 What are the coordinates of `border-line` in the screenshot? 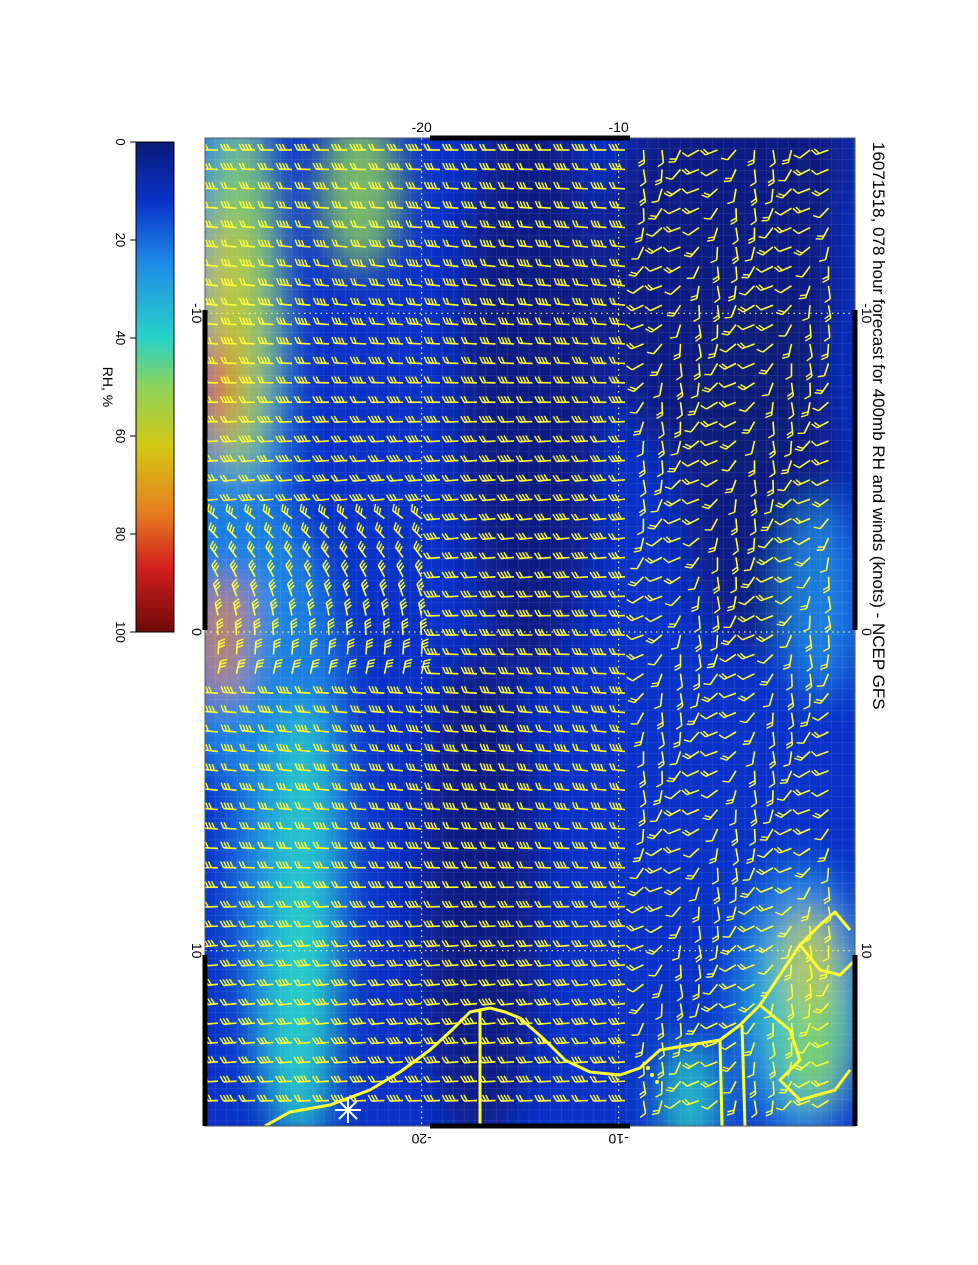 It's located at (826, 960).